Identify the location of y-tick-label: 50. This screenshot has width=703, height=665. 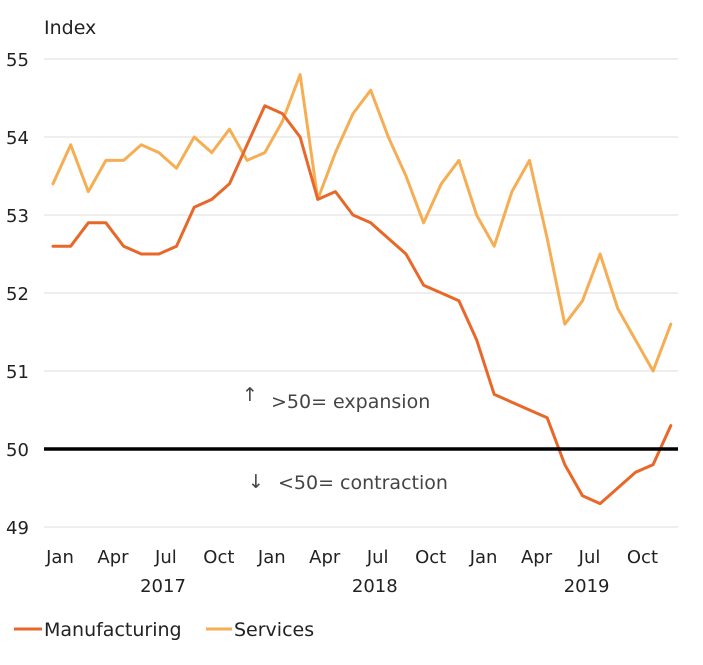
(17, 450).